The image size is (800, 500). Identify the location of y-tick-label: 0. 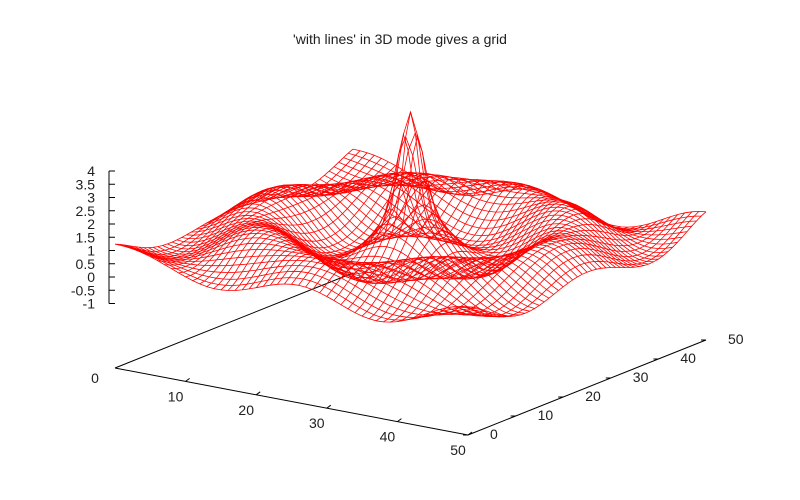
(494, 434).